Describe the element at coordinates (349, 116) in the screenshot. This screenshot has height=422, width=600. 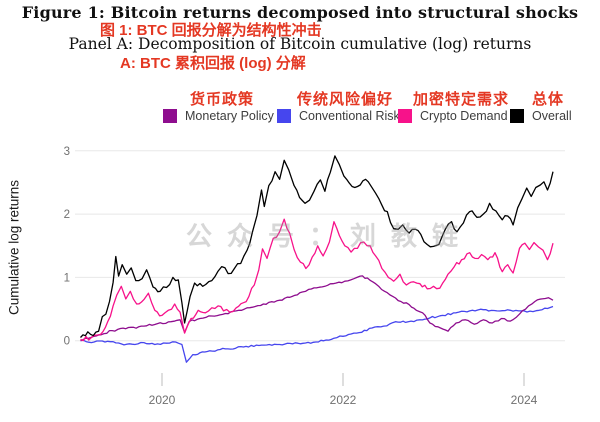
I see `legend-label-en: Conventional Risk` at that location.